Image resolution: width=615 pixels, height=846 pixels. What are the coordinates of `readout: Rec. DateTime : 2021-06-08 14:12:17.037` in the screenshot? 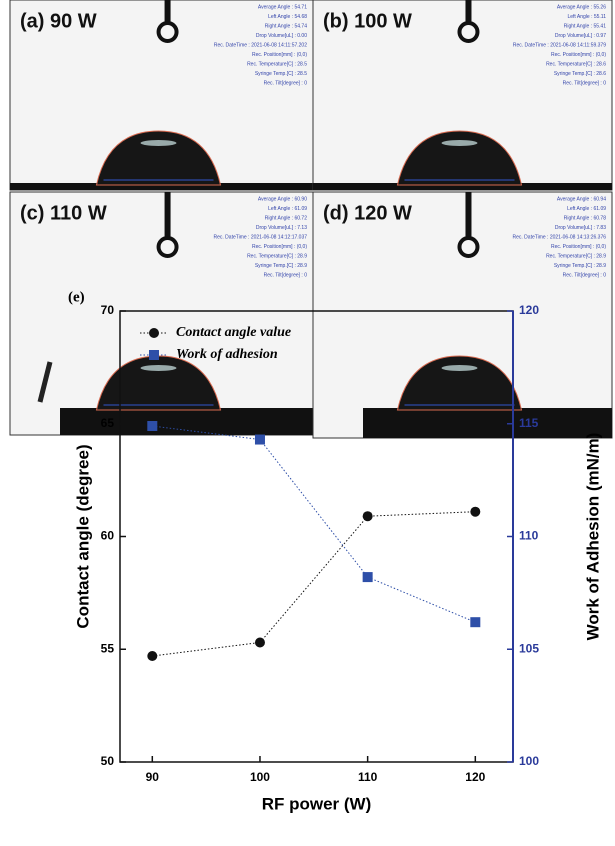 It's located at (261, 237).